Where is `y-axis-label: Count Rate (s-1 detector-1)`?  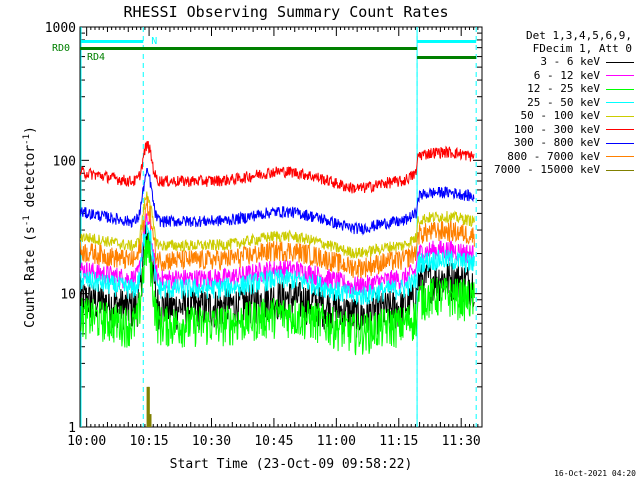
y-axis-label: Count Rate (s-1 detector-1) is located at coordinates (30, 227).